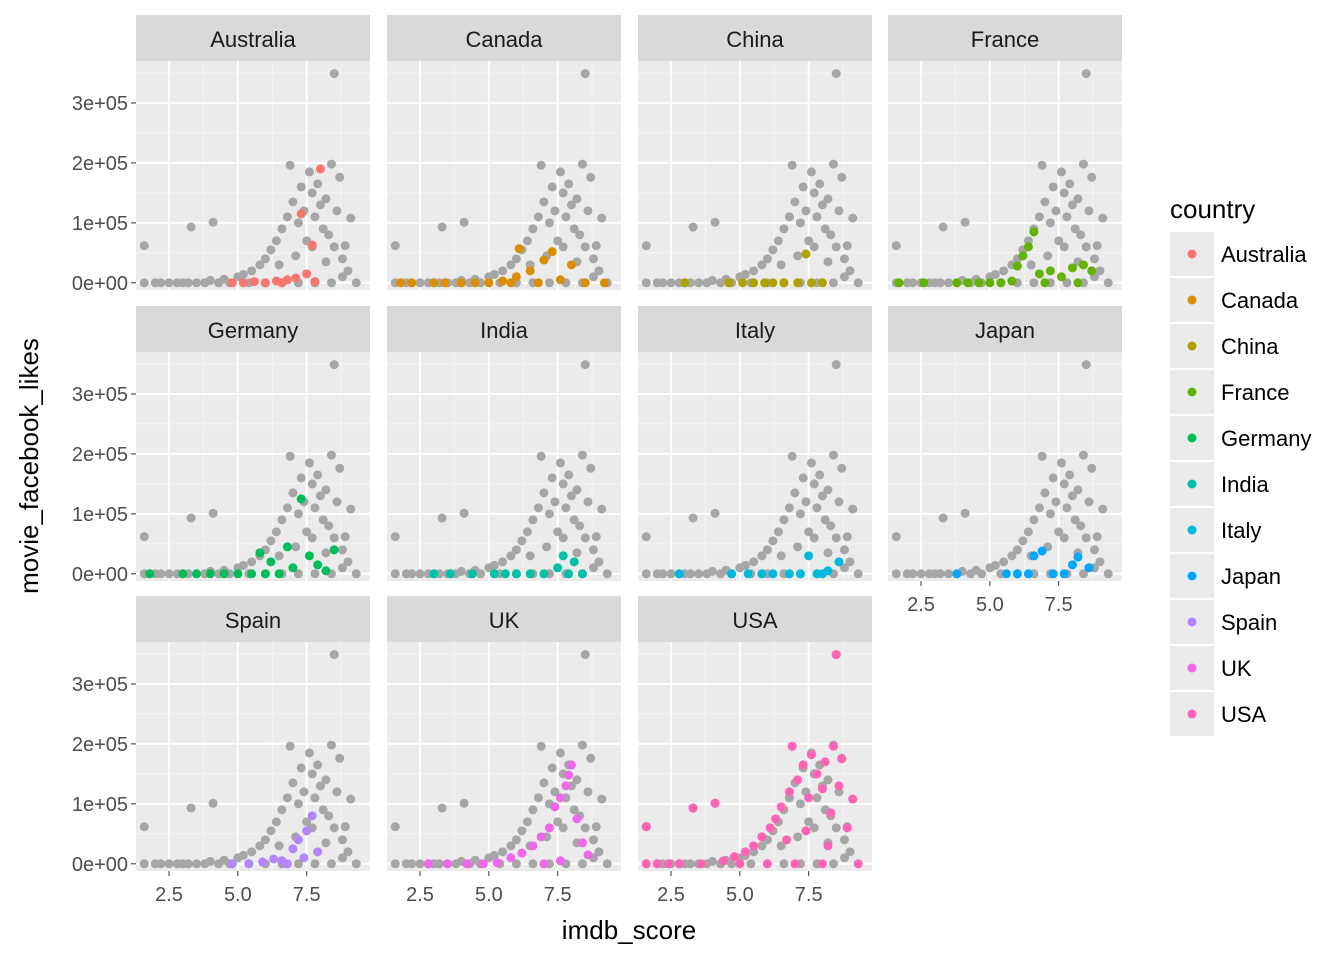  What do you see at coordinates (238, 895) in the screenshot?
I see `x-tick-label: 5.0` at bounding box center [238, 895].